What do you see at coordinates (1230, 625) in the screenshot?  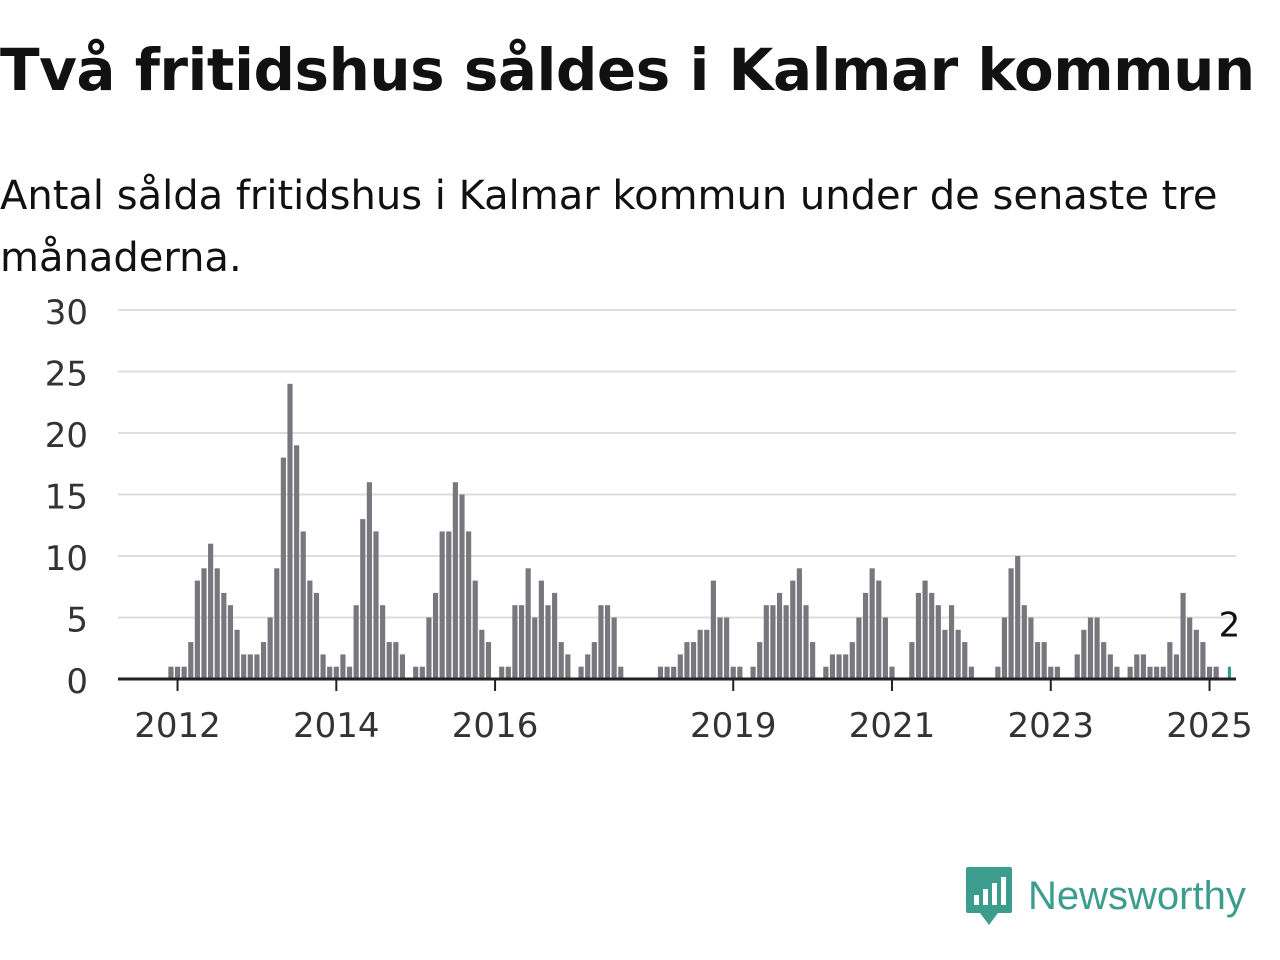 I see `data-label: 2` at bounding box center [1230, 625].